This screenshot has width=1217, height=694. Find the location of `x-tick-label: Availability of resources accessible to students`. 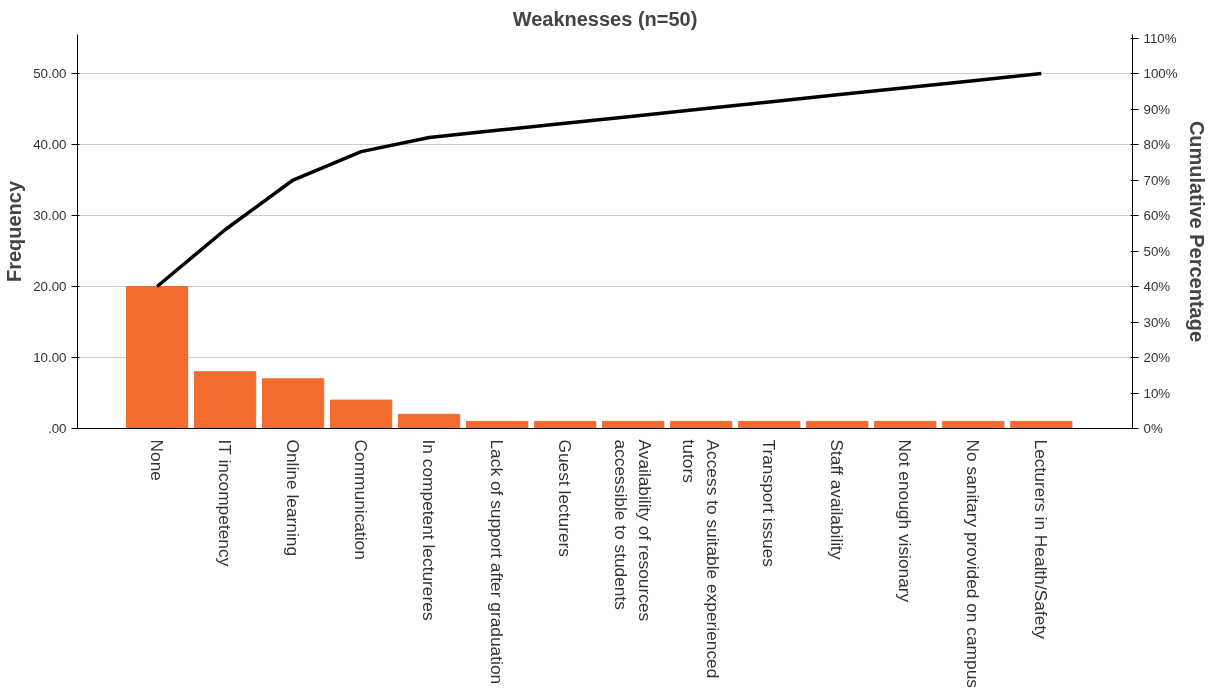

x-tick-label: Availability of resources accessible to students is located at coordinates (633, 530).